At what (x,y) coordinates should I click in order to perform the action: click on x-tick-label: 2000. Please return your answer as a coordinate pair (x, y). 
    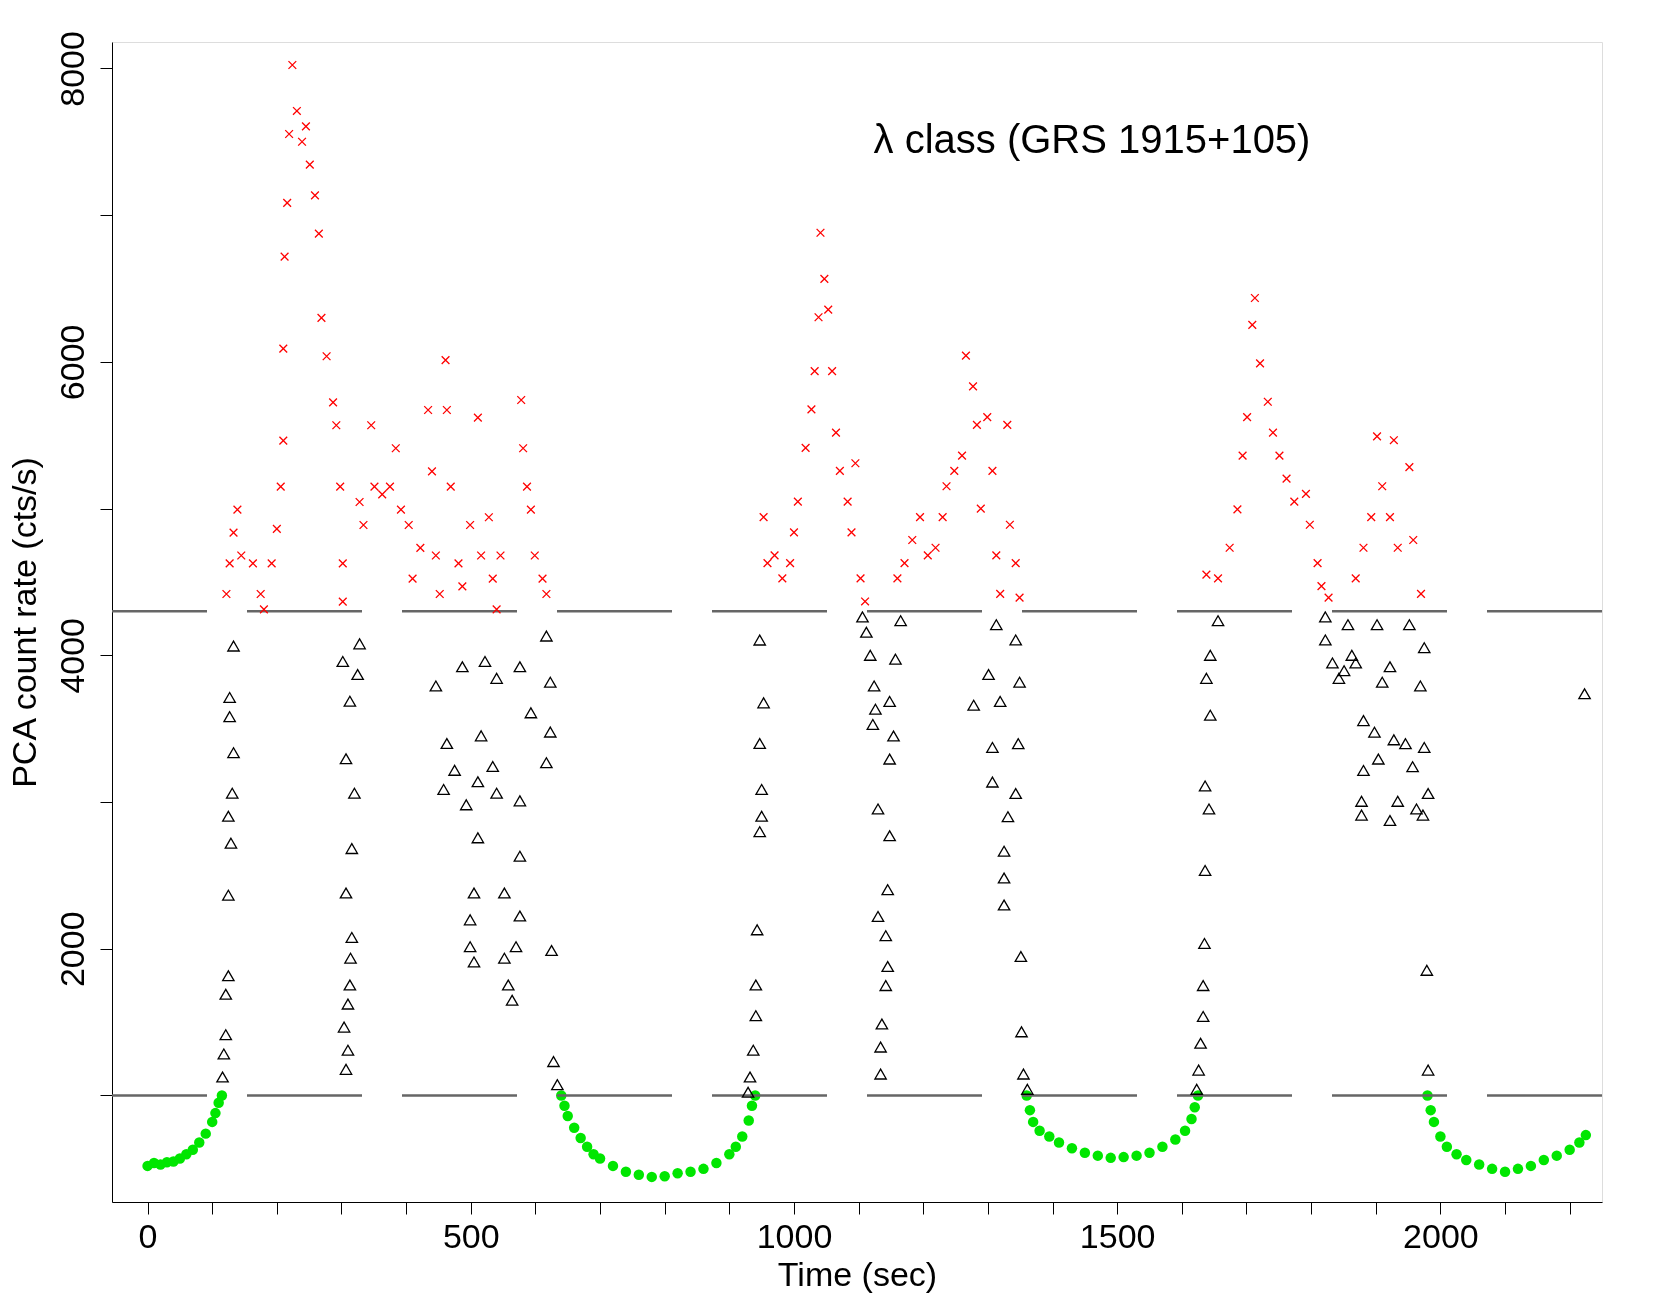
    Looking at the image, I should click on (1441, 1235).